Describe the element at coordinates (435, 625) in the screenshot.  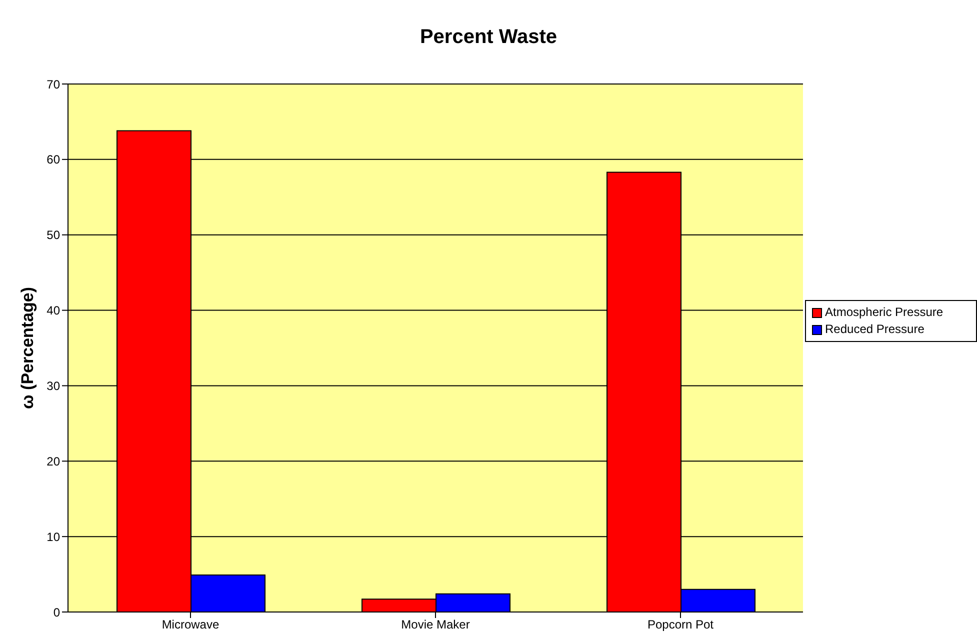
I see `x-tick-label: Movie Maker` at that location.